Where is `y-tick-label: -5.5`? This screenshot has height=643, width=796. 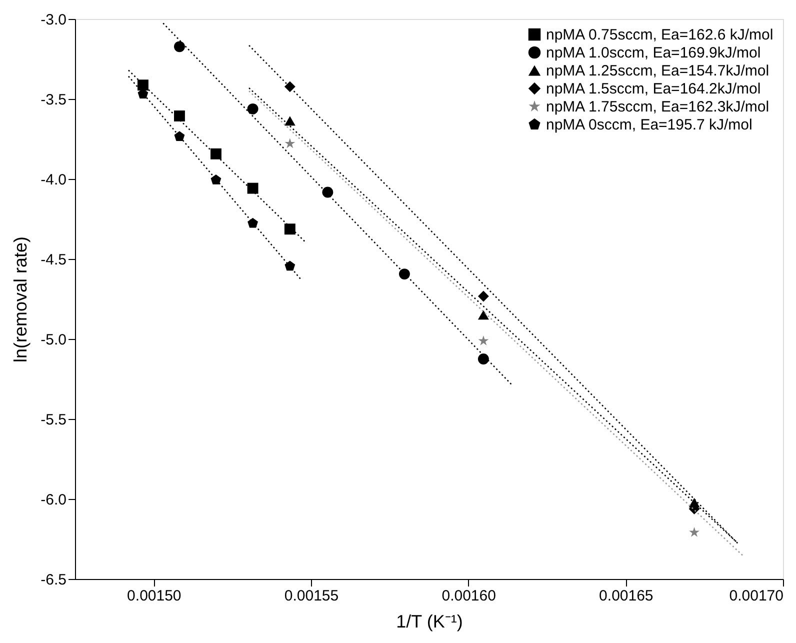 y-tick-label: -5.5 is located at coordinates (53, 420).